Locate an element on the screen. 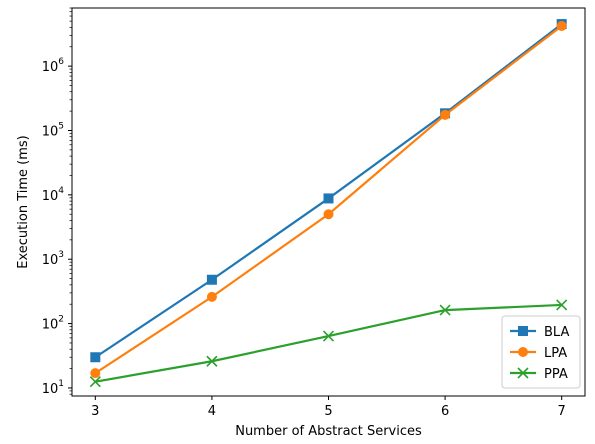 The height and width of the screenshot is (444, 595). x-tick-label: 5 is located at coordinates (328, 411).